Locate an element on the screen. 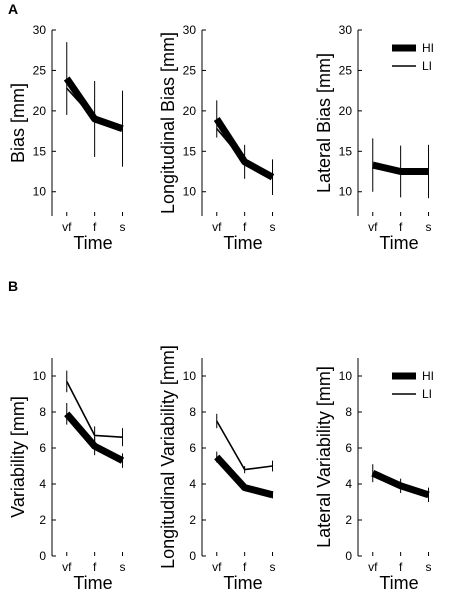 This screenshot has height=596, width=454. panel-label-b: B is located at coordinates (13, 286).